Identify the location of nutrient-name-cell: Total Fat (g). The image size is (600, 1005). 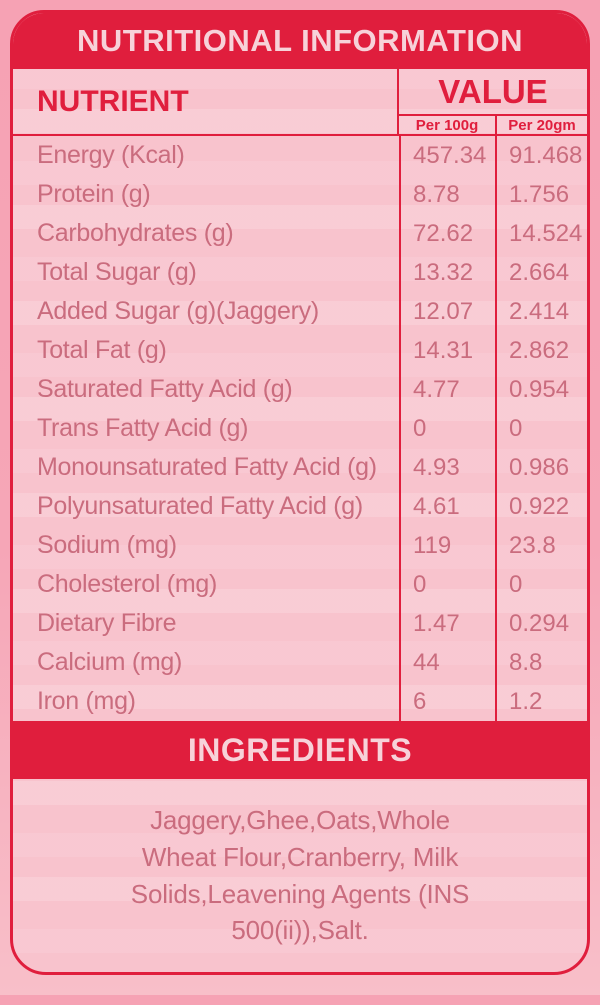
(102, 350).